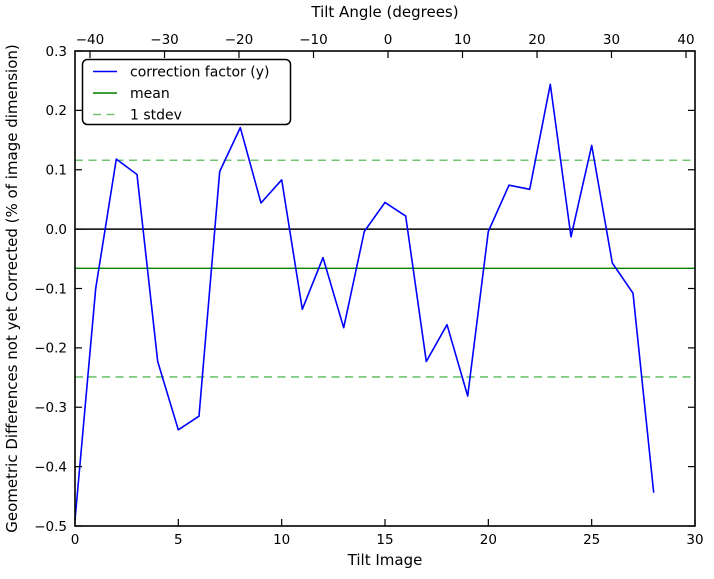 The image size is (714, 579). I want to click on x-axis-tick-label: 0, so click(75, 540).